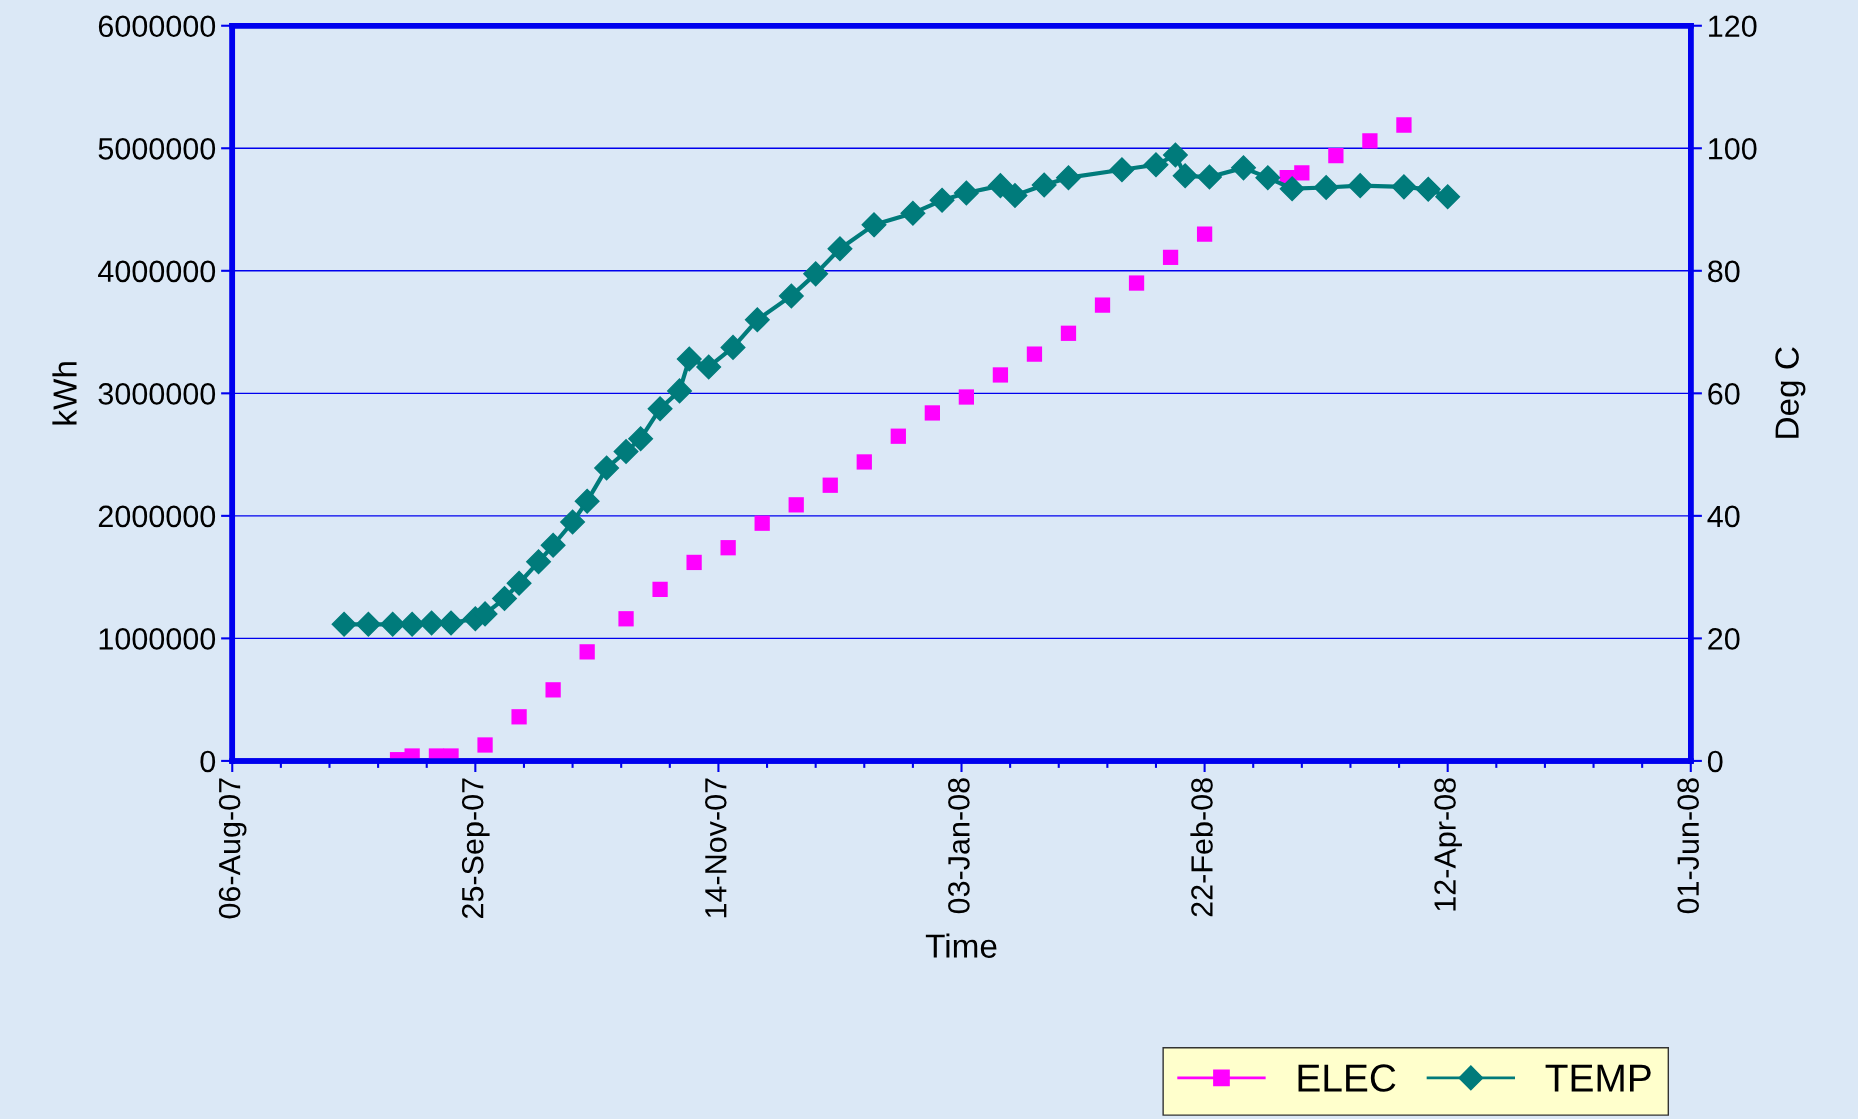  Describe the element at coordinates (715, 848) in the screenshot. I see `x-tick-label: 14-Nov-07` at that location.